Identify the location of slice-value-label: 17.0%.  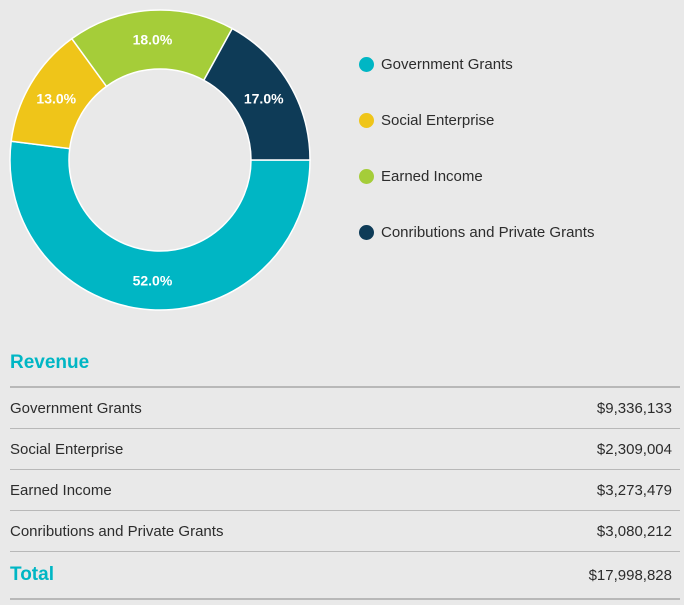
(264, 99).